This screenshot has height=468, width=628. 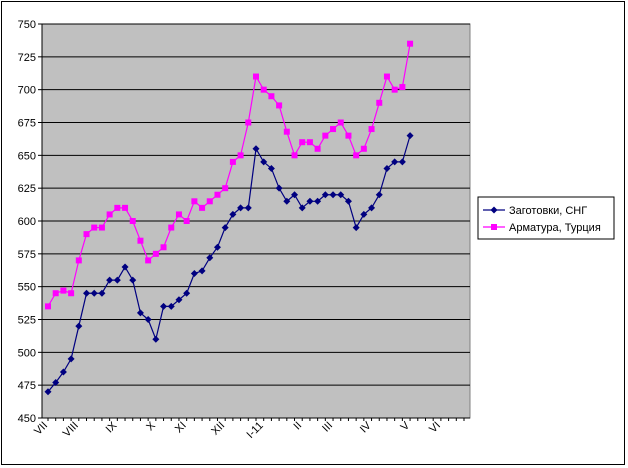 What do you see at coordinates (27, 91) in the screenshot?
I see `y-tick-label: 700` at bounding box center [27, 91].